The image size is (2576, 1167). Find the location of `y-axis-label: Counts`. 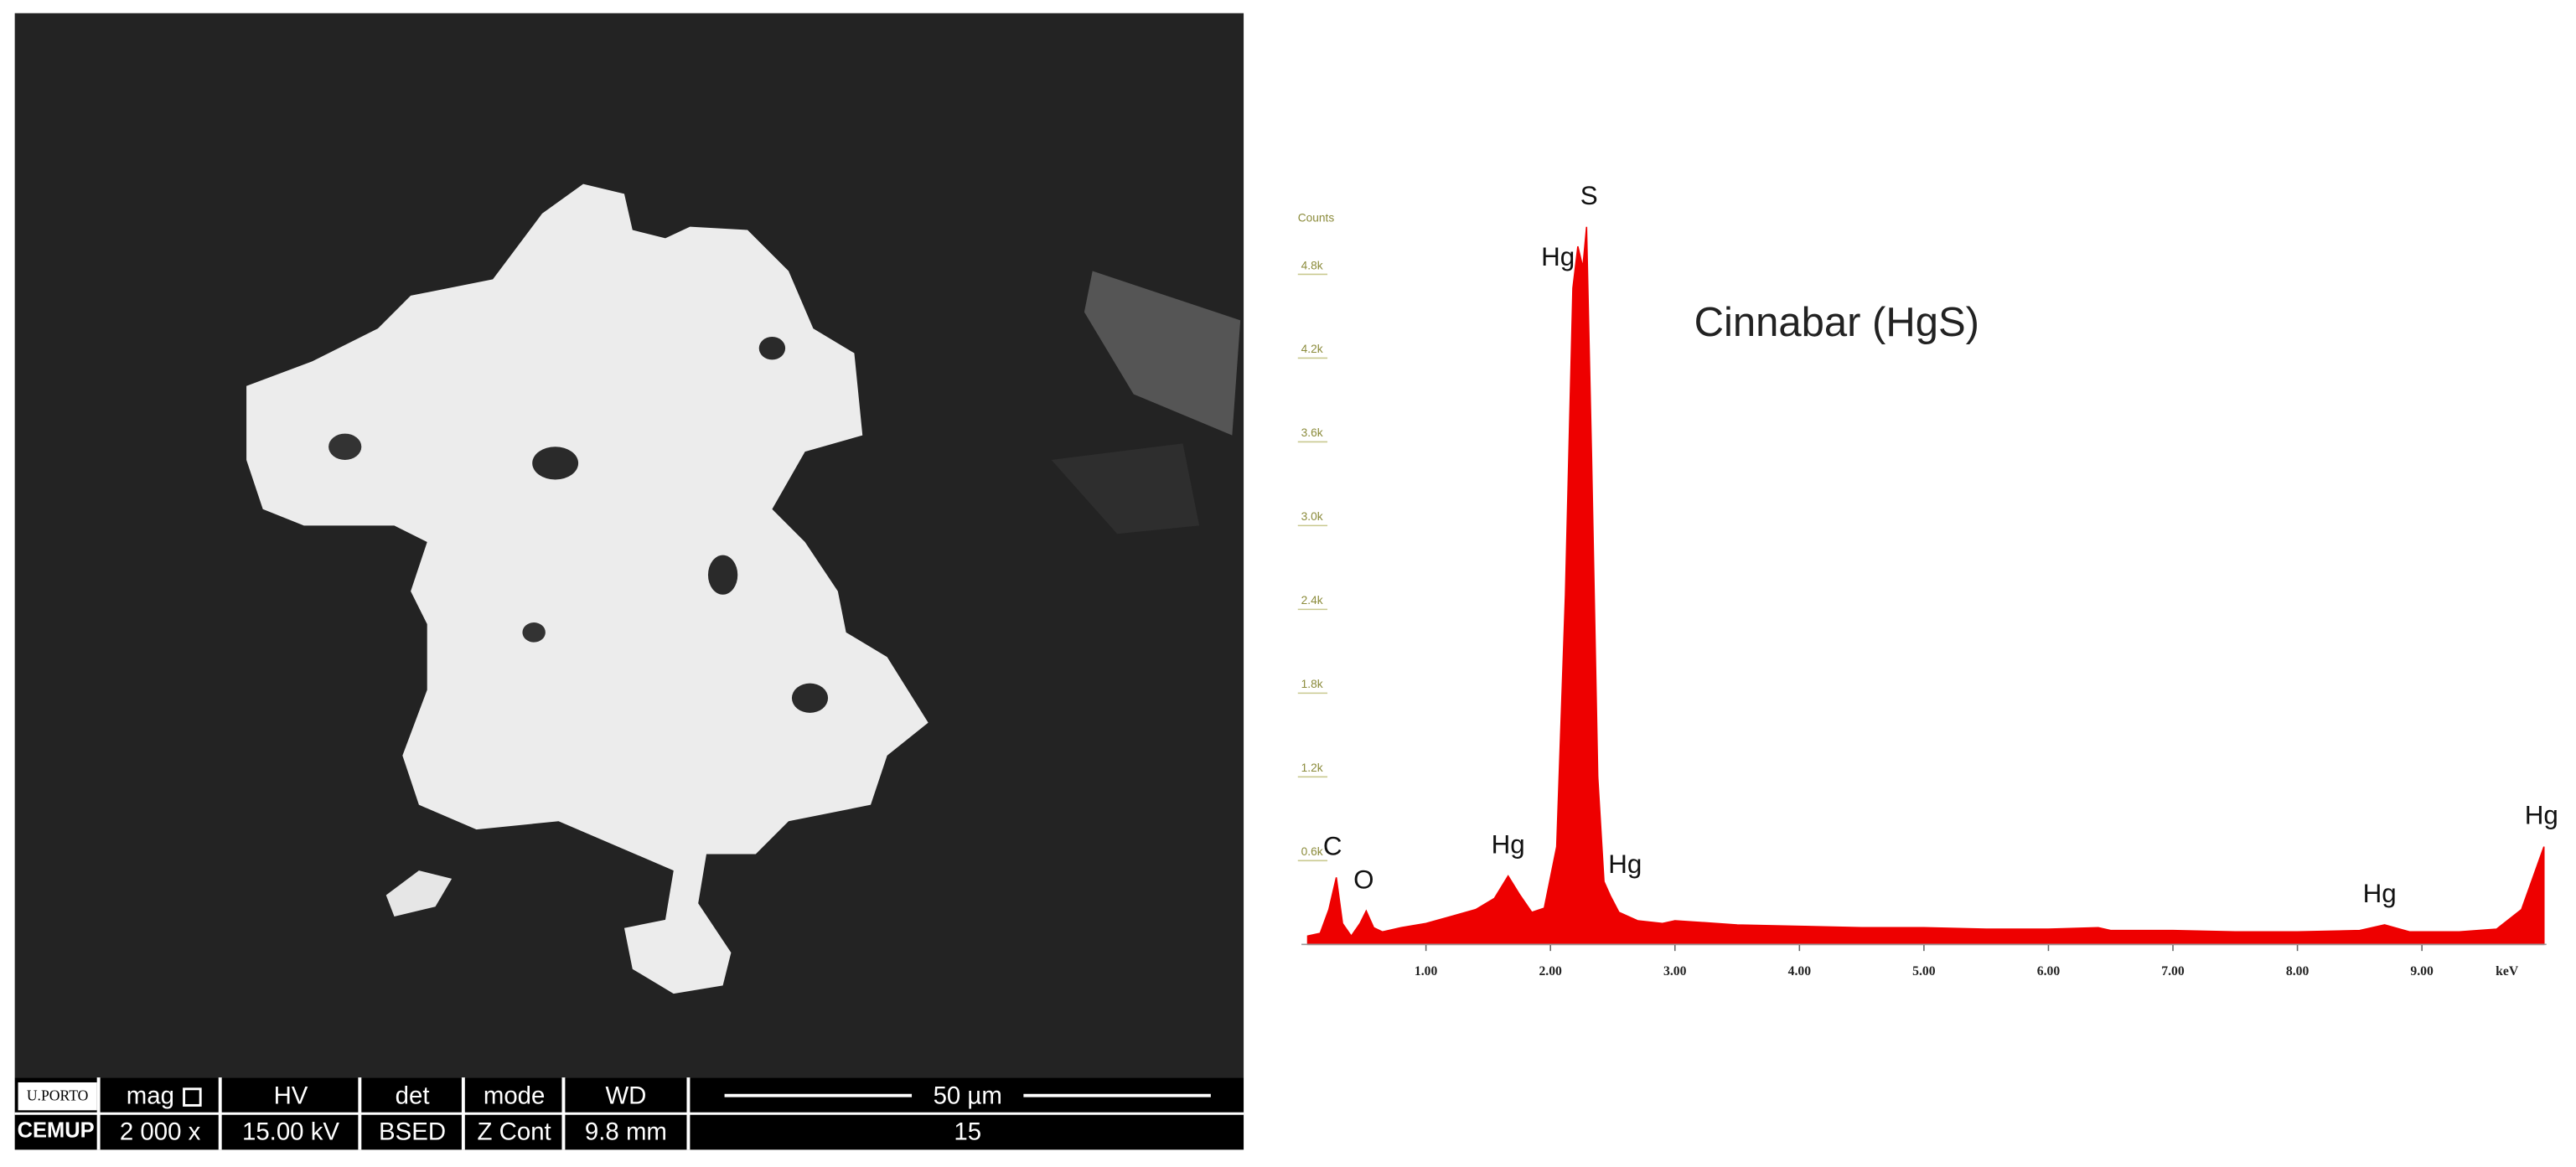

y-axis-label: Counts is located at coordinates (1316, 218).